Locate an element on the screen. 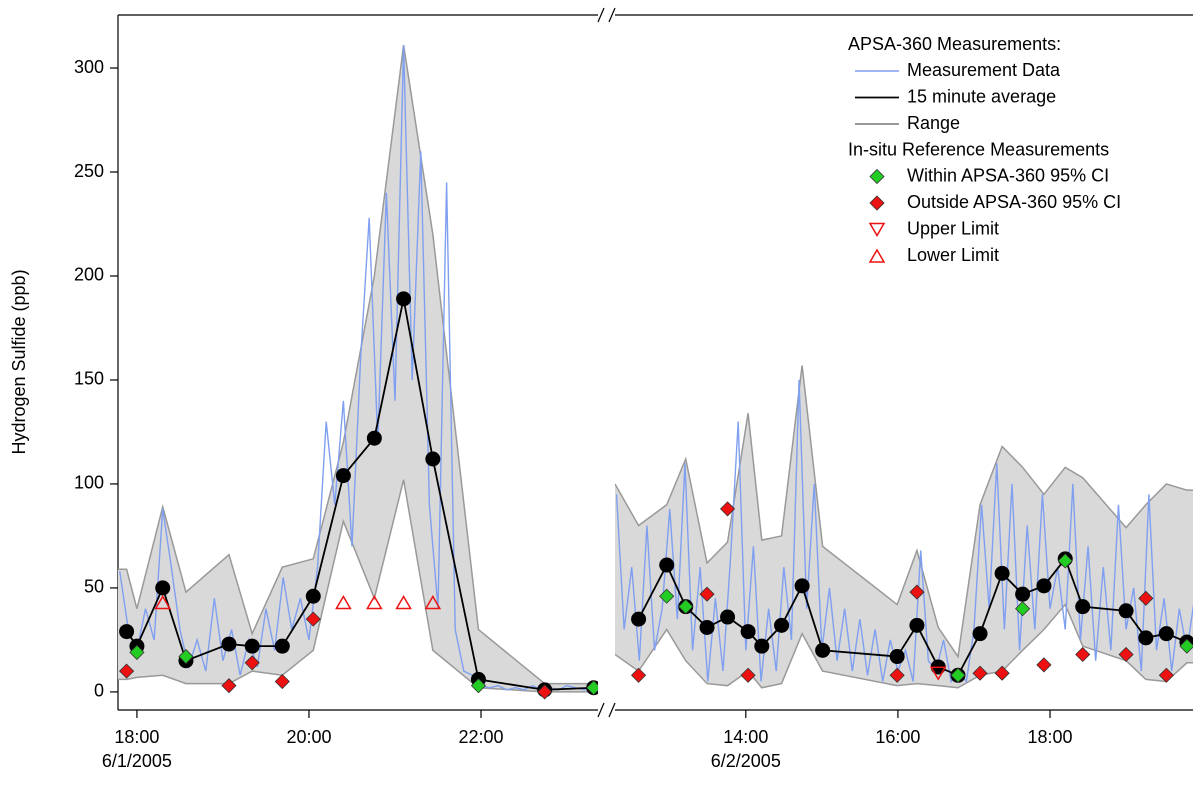  y-tick-label: 50 is located at coordinates (94, 587).